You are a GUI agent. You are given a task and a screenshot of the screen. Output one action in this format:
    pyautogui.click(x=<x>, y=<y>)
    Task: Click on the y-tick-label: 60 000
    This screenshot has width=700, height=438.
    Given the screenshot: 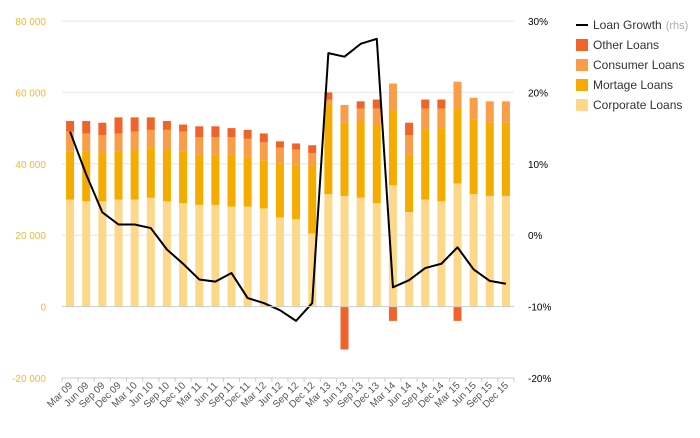 What is the action you would take?
    pyautogui.click(x=30, y=93)
    